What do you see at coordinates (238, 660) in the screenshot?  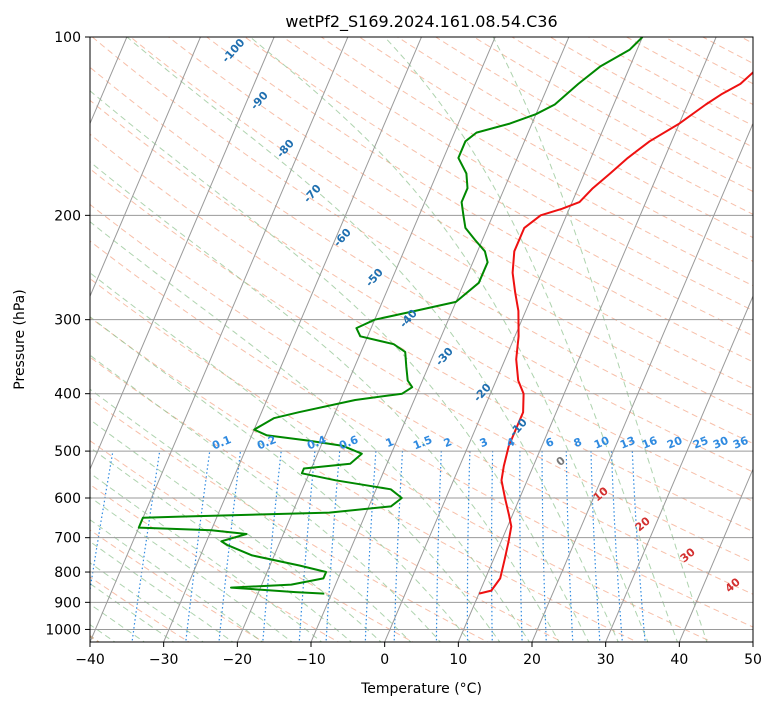 I see `x-tick-label: −20` at bounding box center [238, 660].